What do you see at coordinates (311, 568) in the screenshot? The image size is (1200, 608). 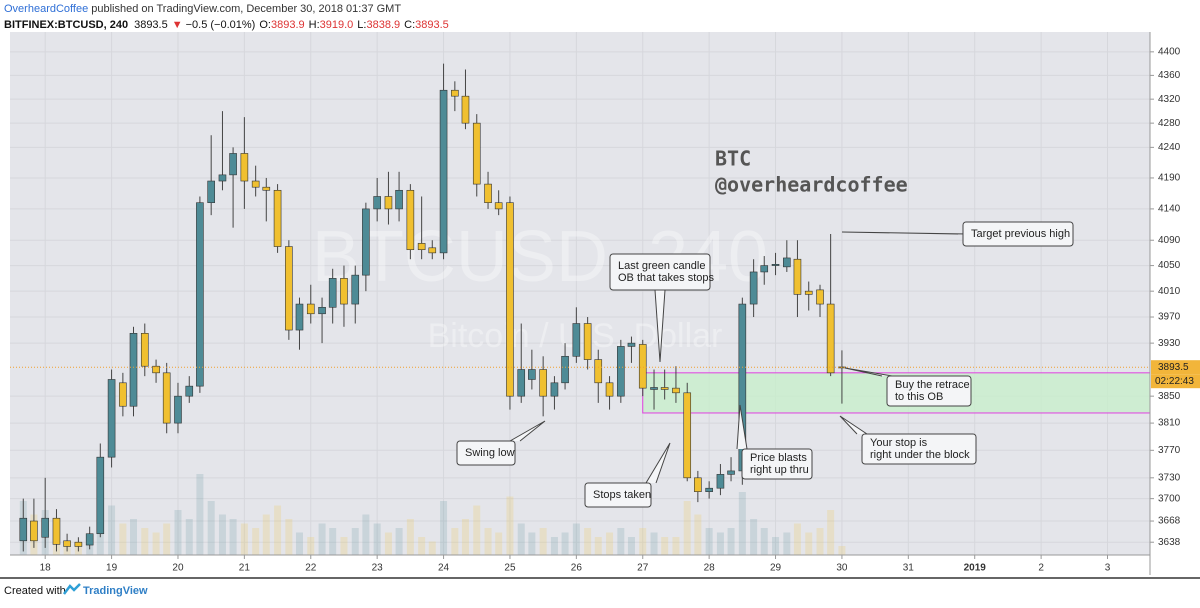 I see `x-tick-label: 22` at bounding box center [311, 568].